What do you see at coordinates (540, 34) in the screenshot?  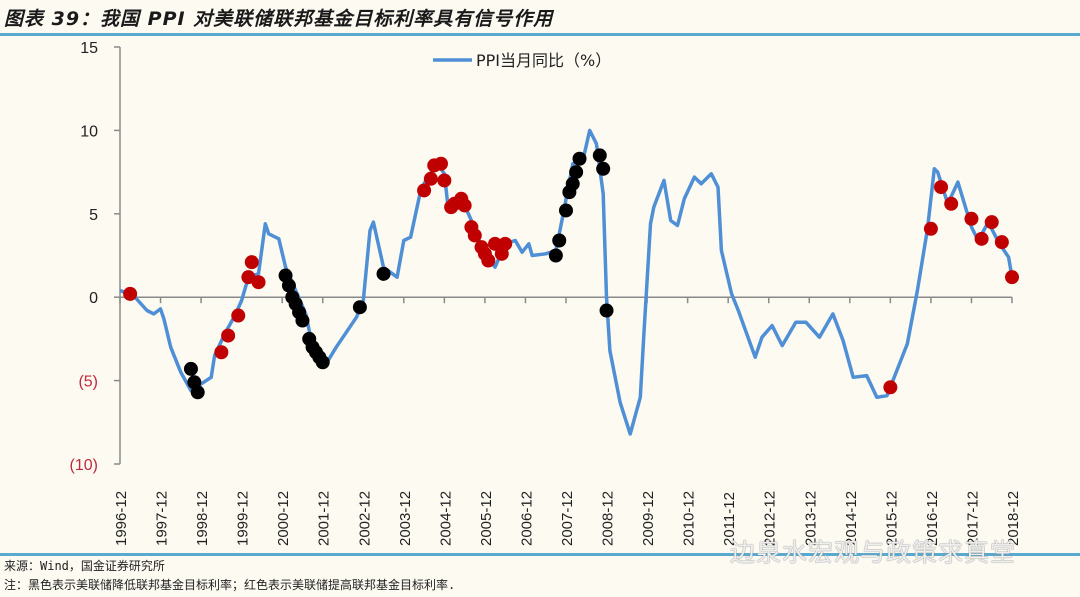 I see `title-divider` at bounding box center [540, 34].